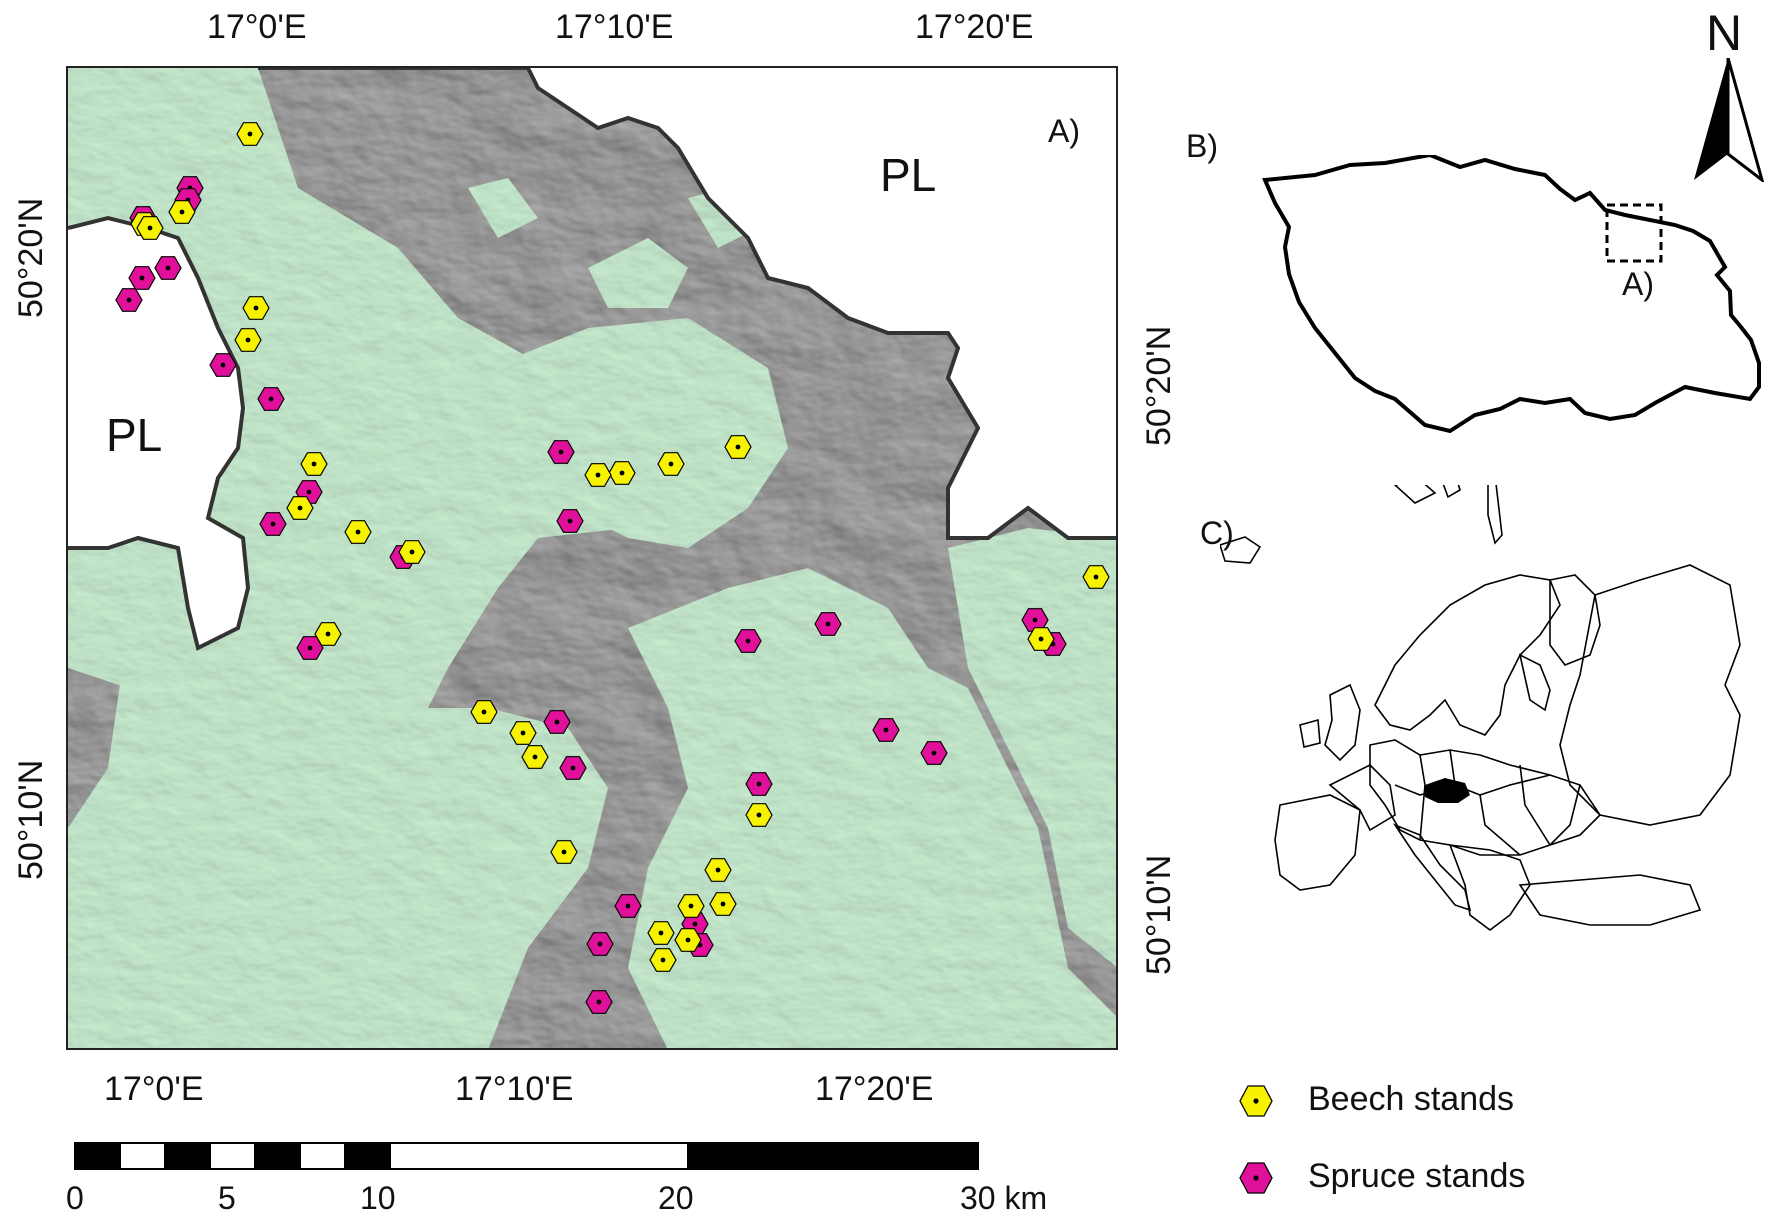 This screenshot has height=1223, width=1770. I want to click on beech-legend-icon, so click(1256, 1101).